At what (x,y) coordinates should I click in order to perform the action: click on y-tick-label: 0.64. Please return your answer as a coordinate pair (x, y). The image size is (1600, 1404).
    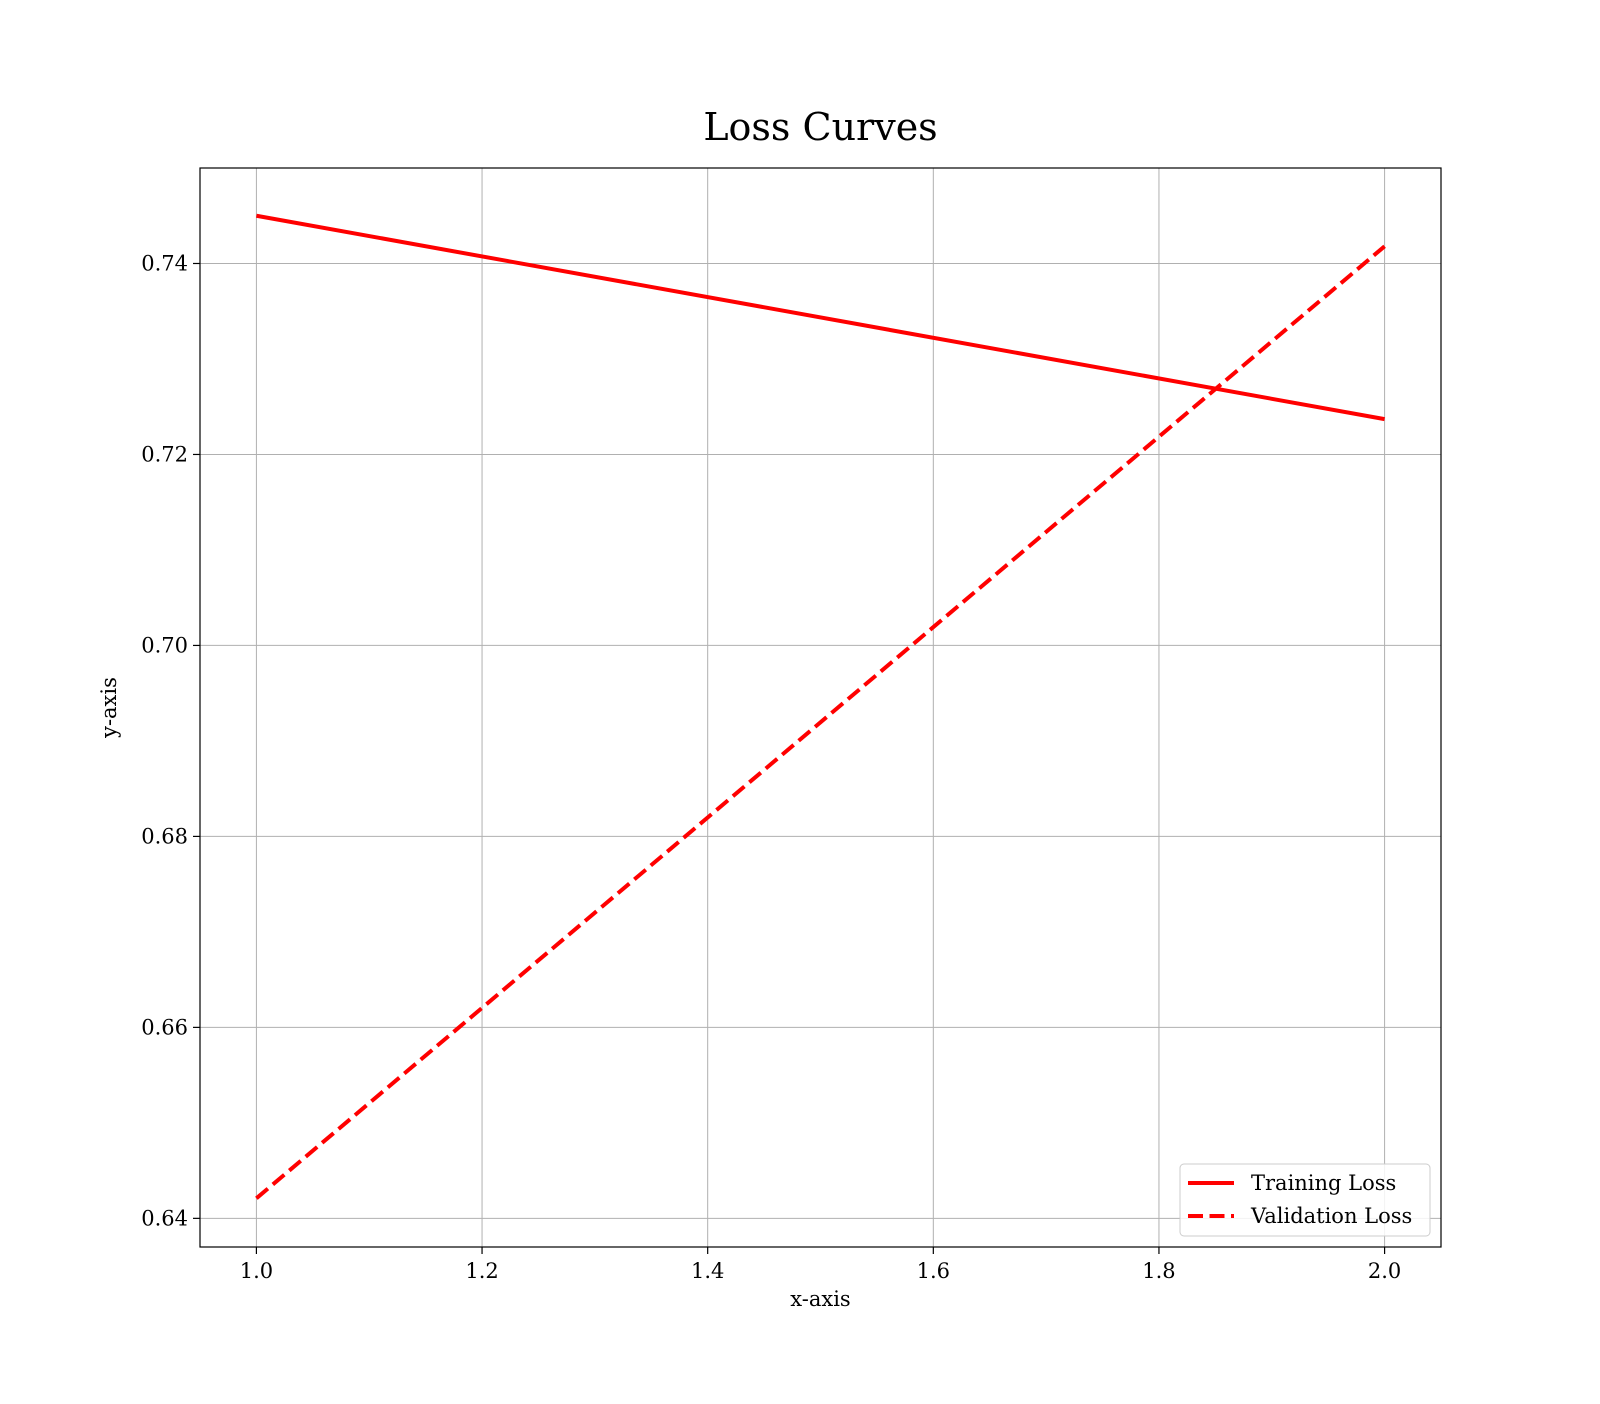
    Looking at the image, I should click on (164, 1218).